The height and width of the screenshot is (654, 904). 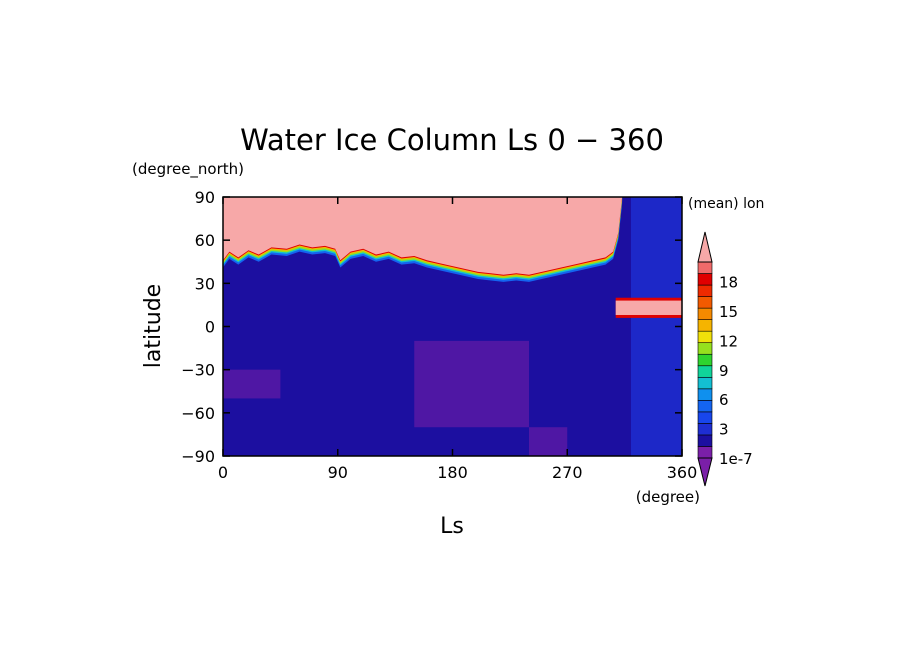 I want to click on y-tick-label: 30, so click(x=205, y=283).